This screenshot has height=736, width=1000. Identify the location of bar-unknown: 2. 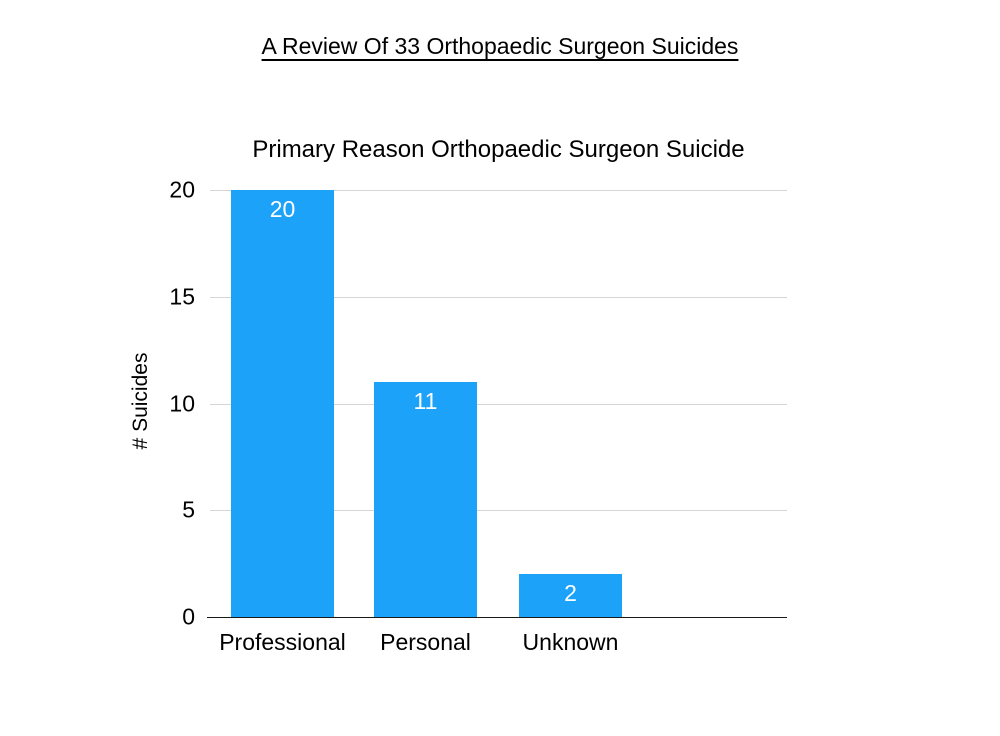
(570, 595).